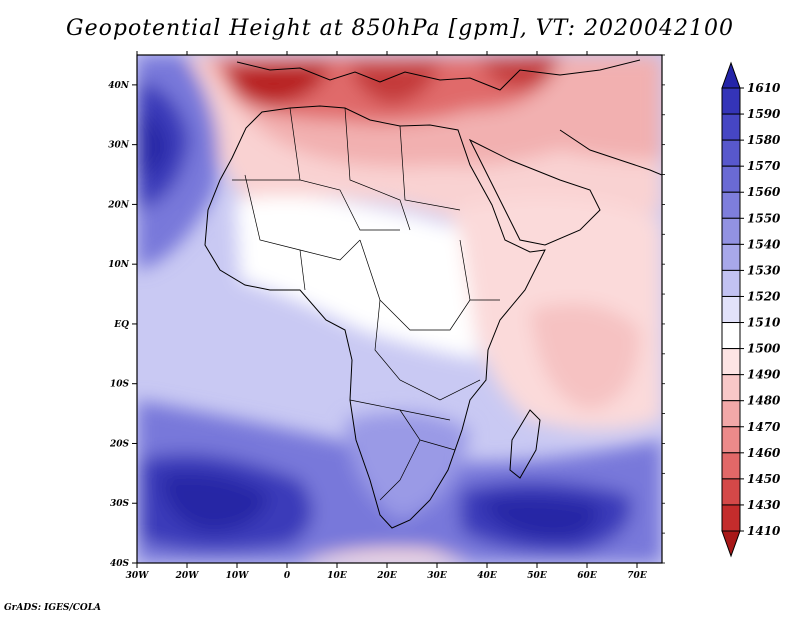 This screenshot has width=800, height=618. What do you see at coordinates (764, 401) in the screenshot?
I see `colorbar-label-1480: 1480` at bounding box center [764, 401].